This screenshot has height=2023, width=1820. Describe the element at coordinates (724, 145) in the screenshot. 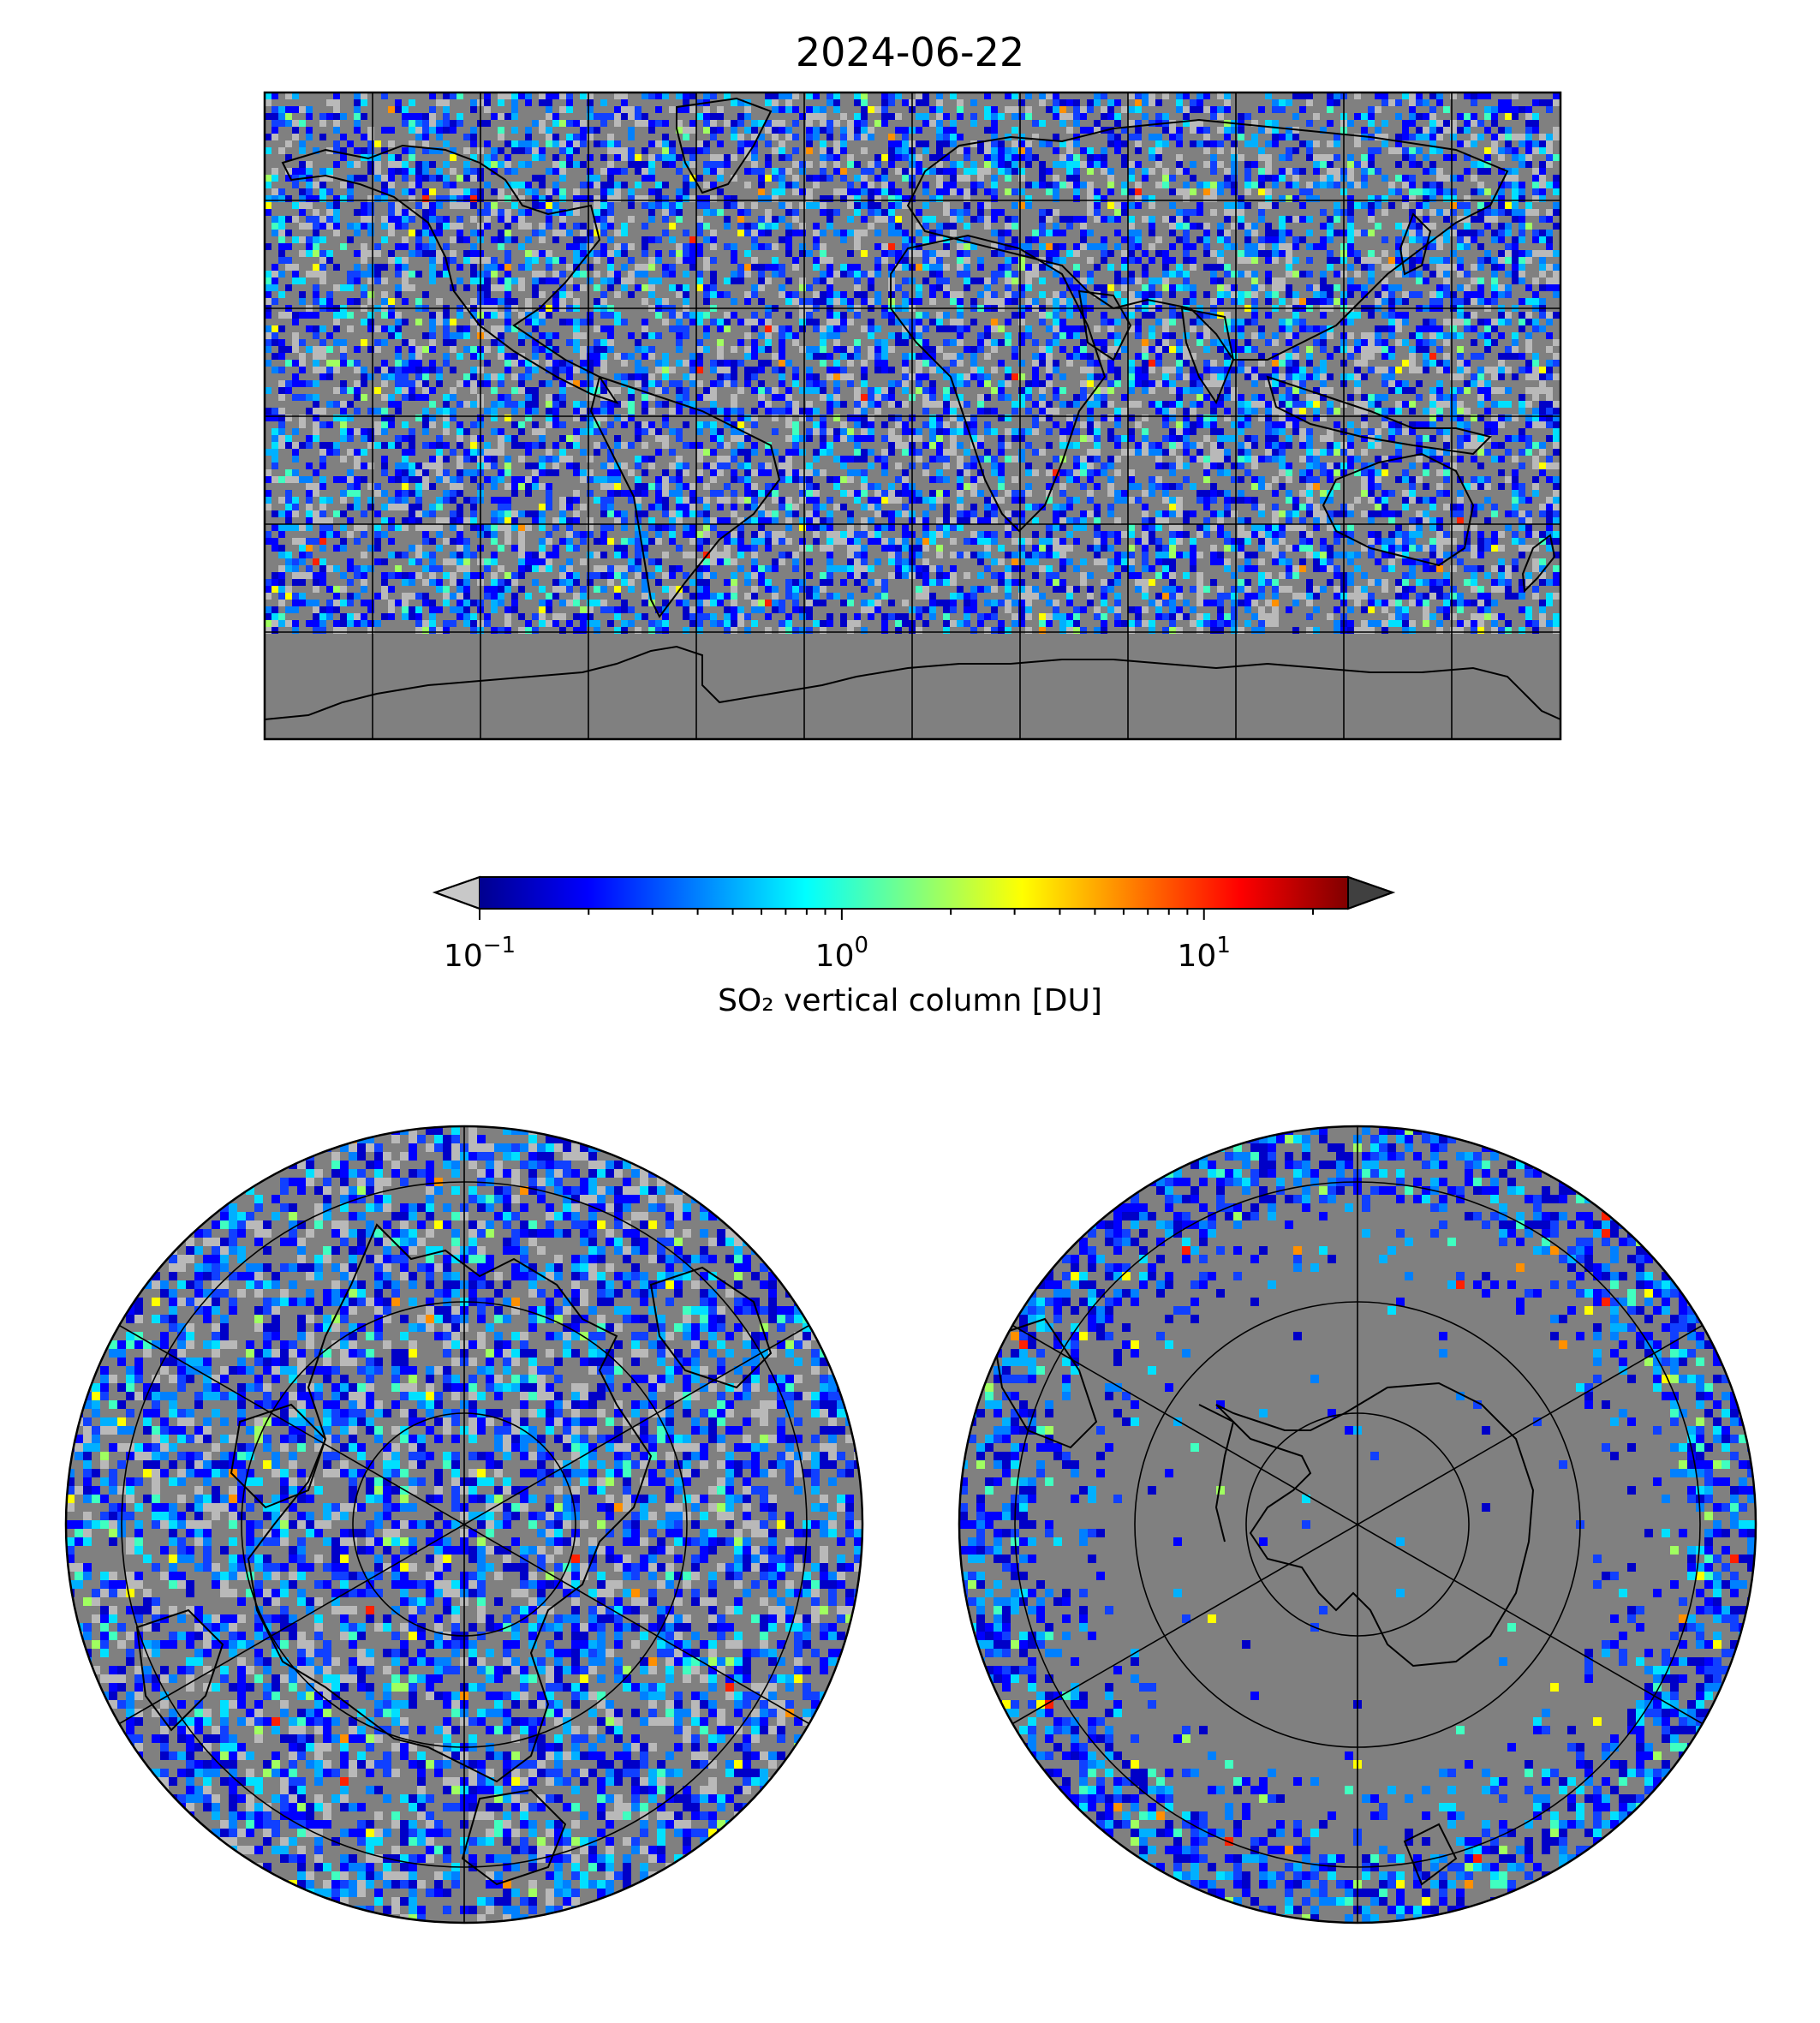

I see `coastline-greenland` at that location.